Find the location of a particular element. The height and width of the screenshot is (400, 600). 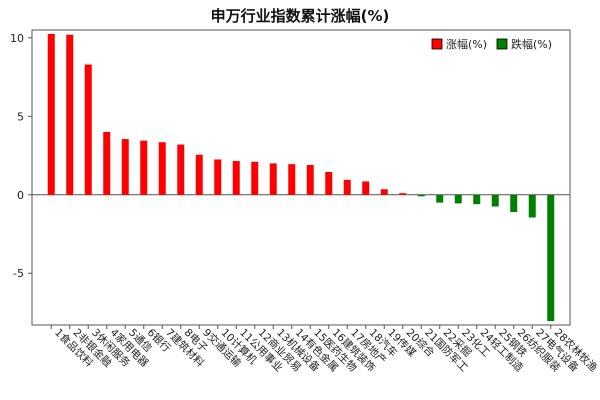

y-tick-label: 5 is located at coordinates (20, 116).